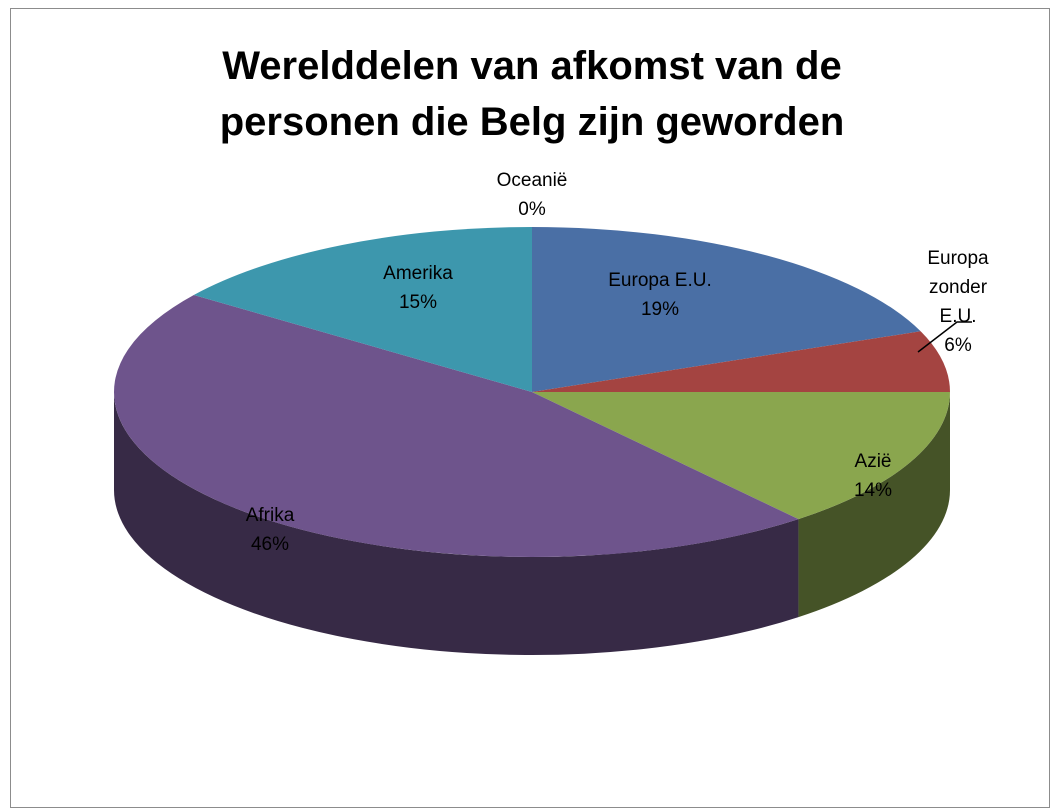  I want to click on value-label: 6%, so click(958, 345).